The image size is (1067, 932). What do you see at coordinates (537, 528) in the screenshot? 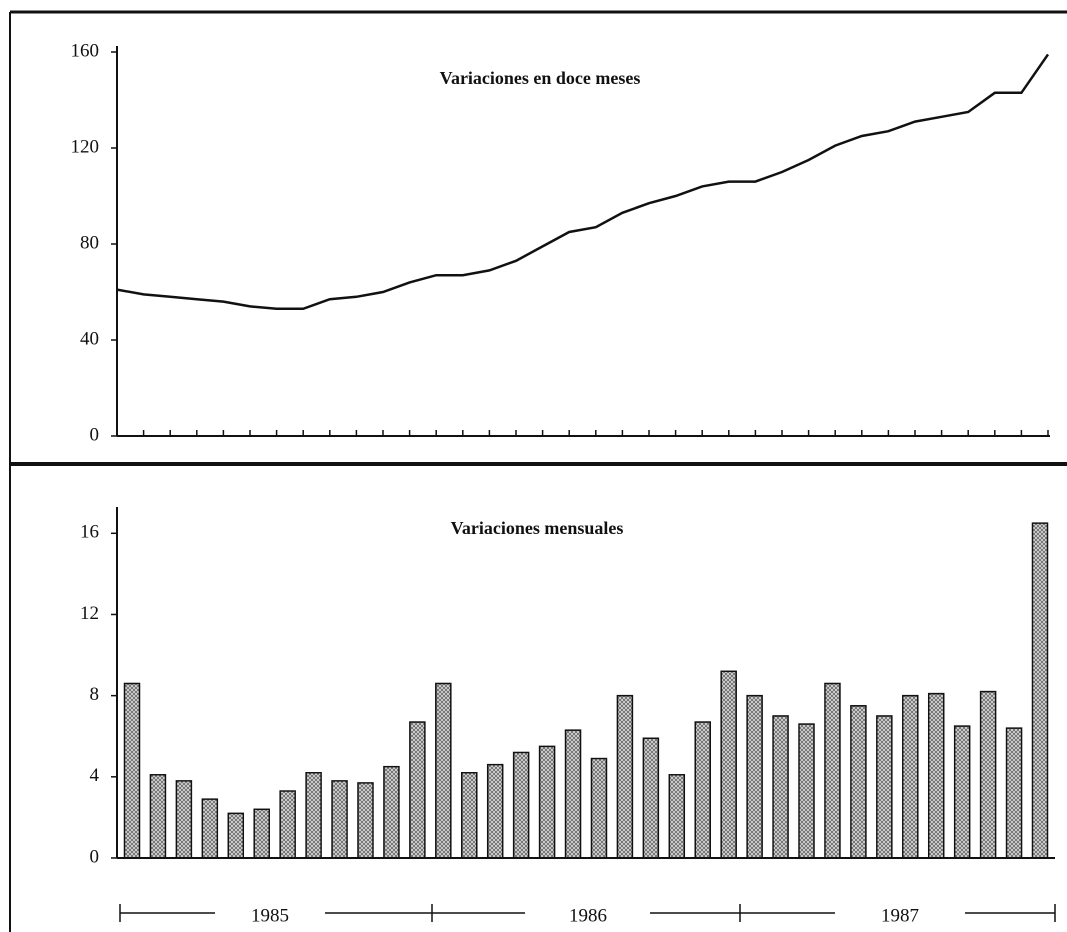
I see `chart-title: Variaciones mensuales` at bounding box center [537, 528].